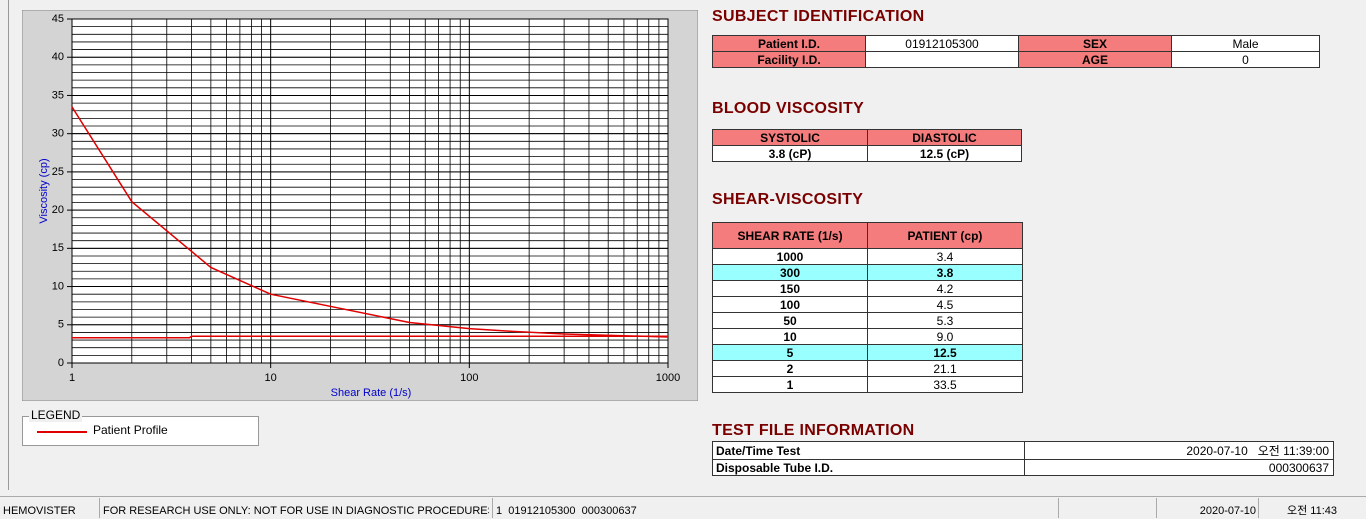 The height and width of the screenshot is (519, 1366). I want to click on x-tick-label: 1000, so click(668, 378).